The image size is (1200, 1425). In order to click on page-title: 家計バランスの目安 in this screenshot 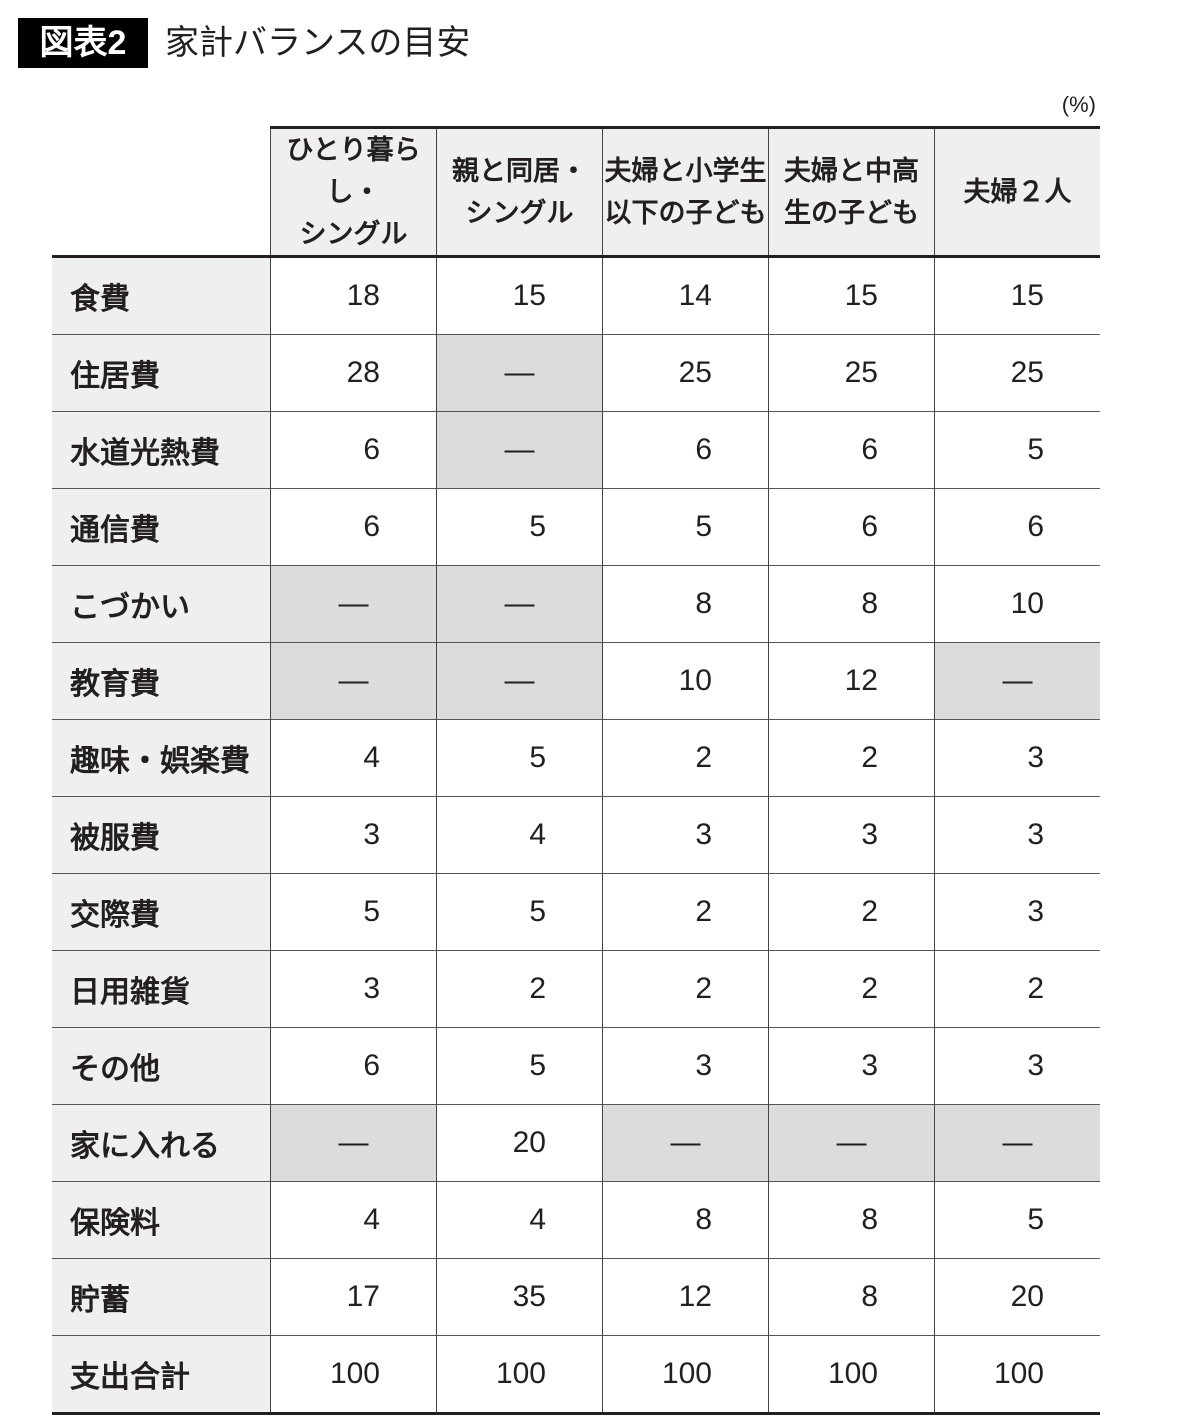, I will do `click(318, 43)`.